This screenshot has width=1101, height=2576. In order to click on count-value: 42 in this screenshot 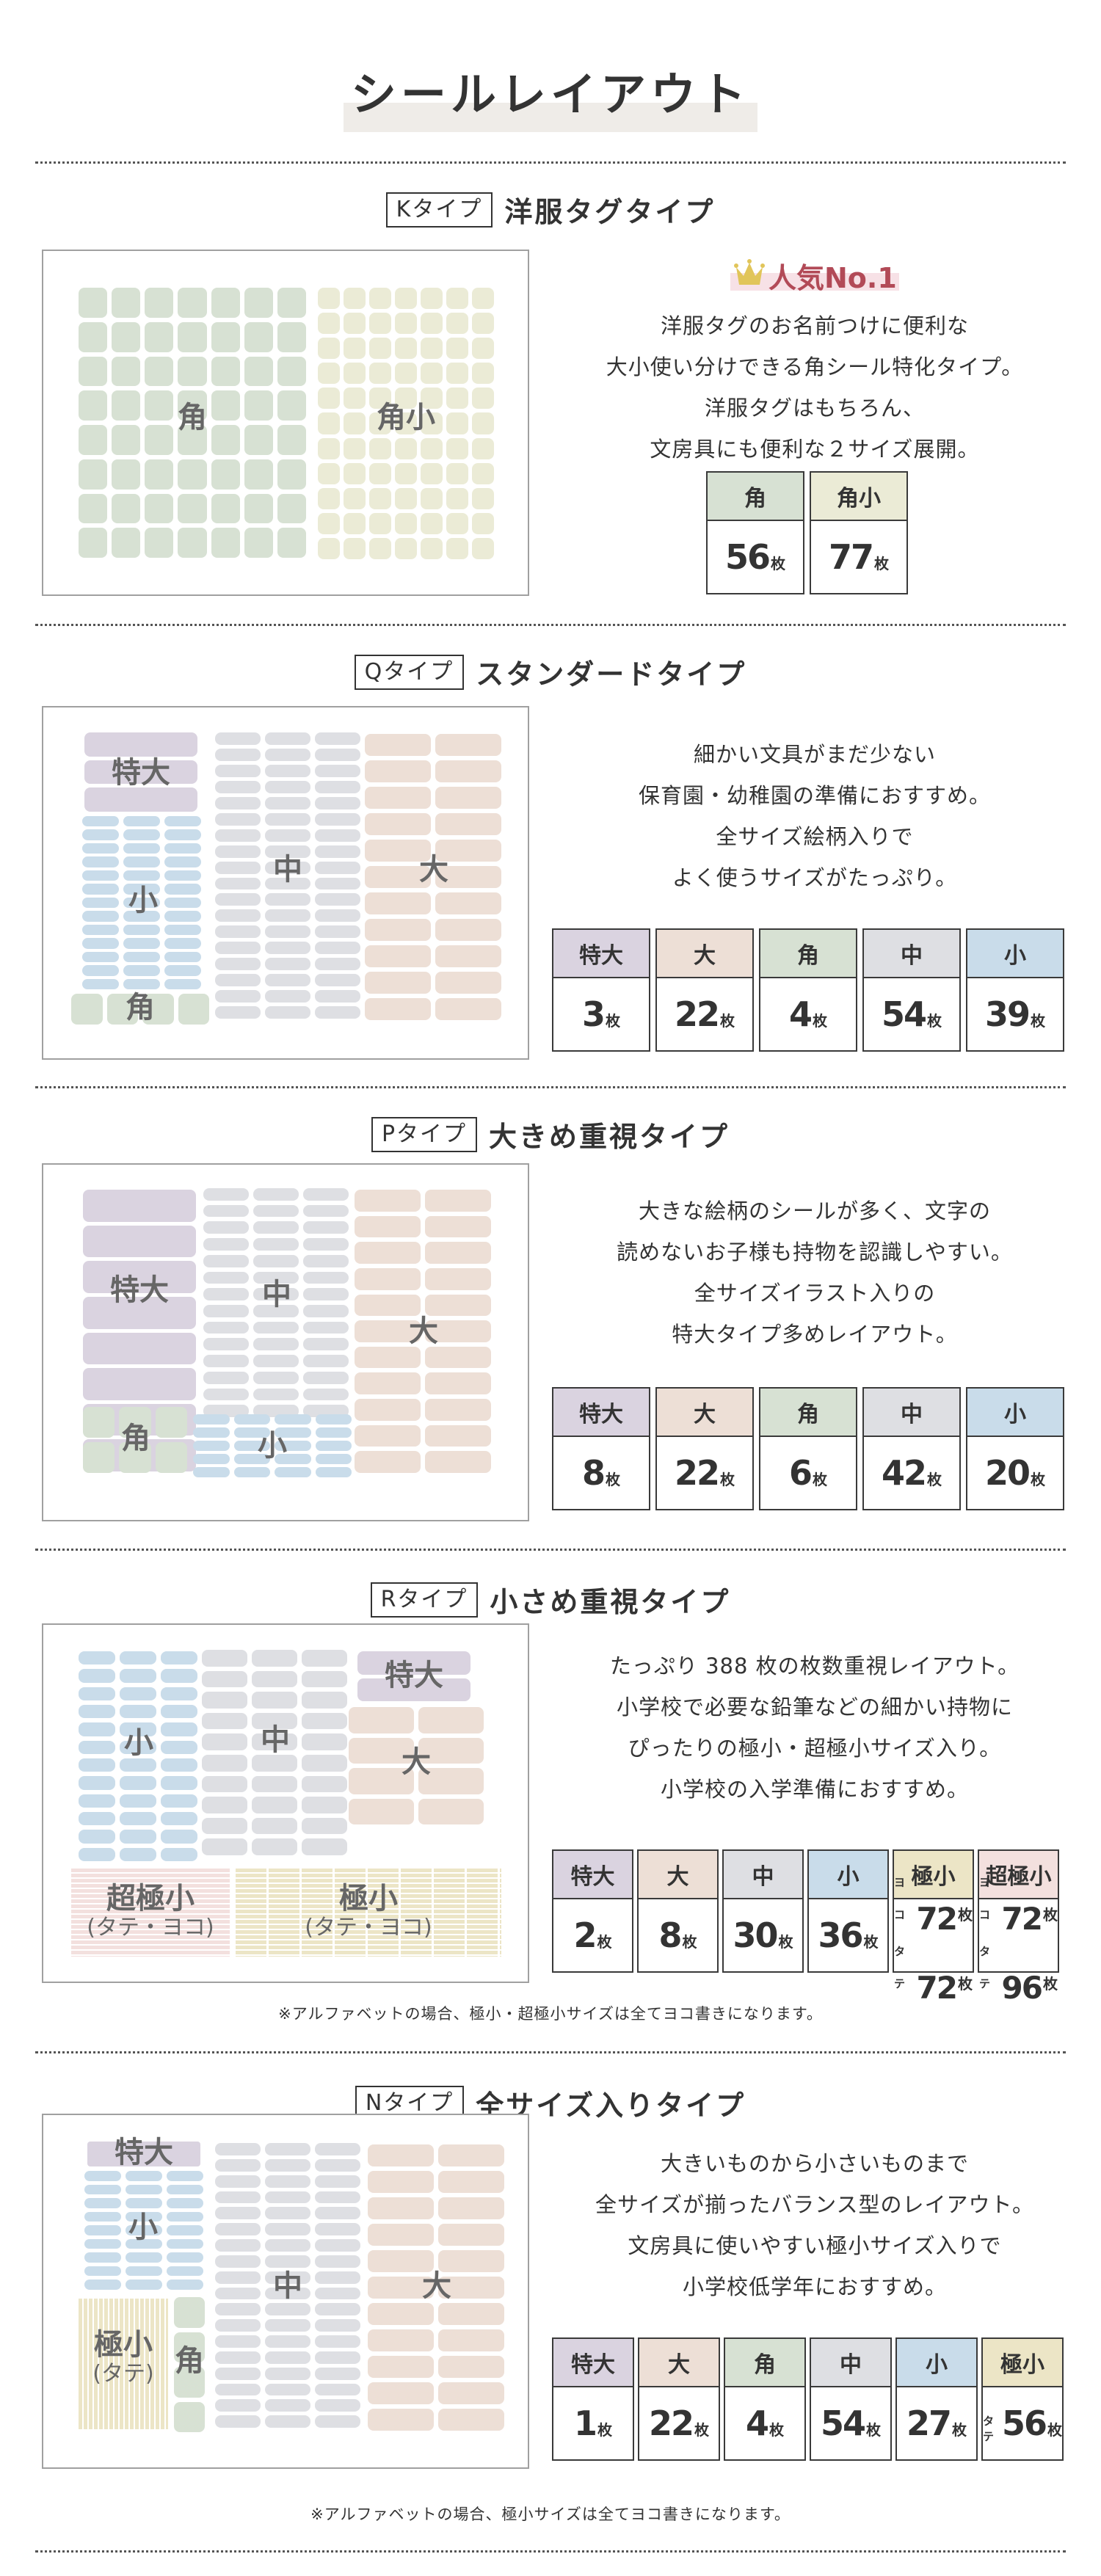, I will do `click(904, 1473)`.